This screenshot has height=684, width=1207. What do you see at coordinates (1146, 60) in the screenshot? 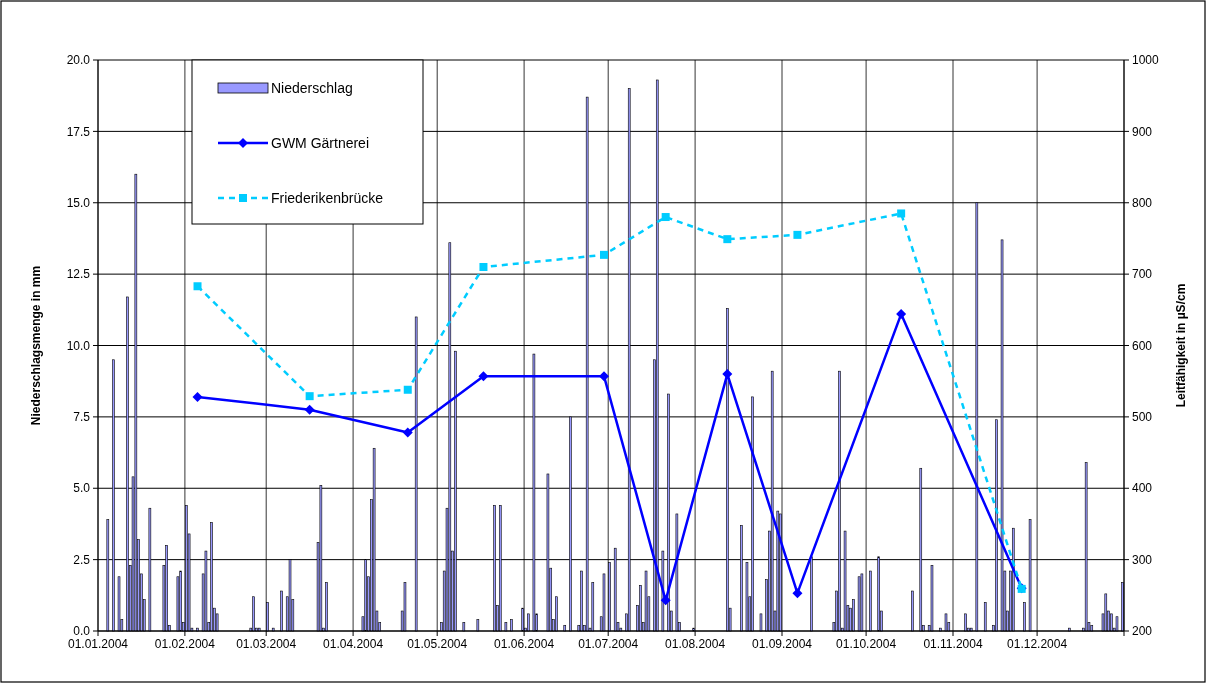
I see `y2-tick-label: 1000` at bounding box center [1146, 60].